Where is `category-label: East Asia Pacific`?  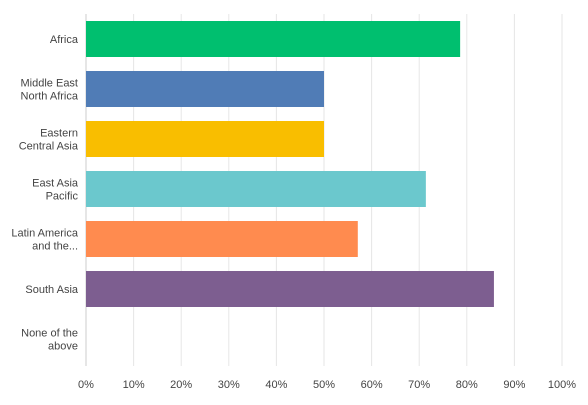
category-label: East Asia Pacific is located at coordinates (55, 190).